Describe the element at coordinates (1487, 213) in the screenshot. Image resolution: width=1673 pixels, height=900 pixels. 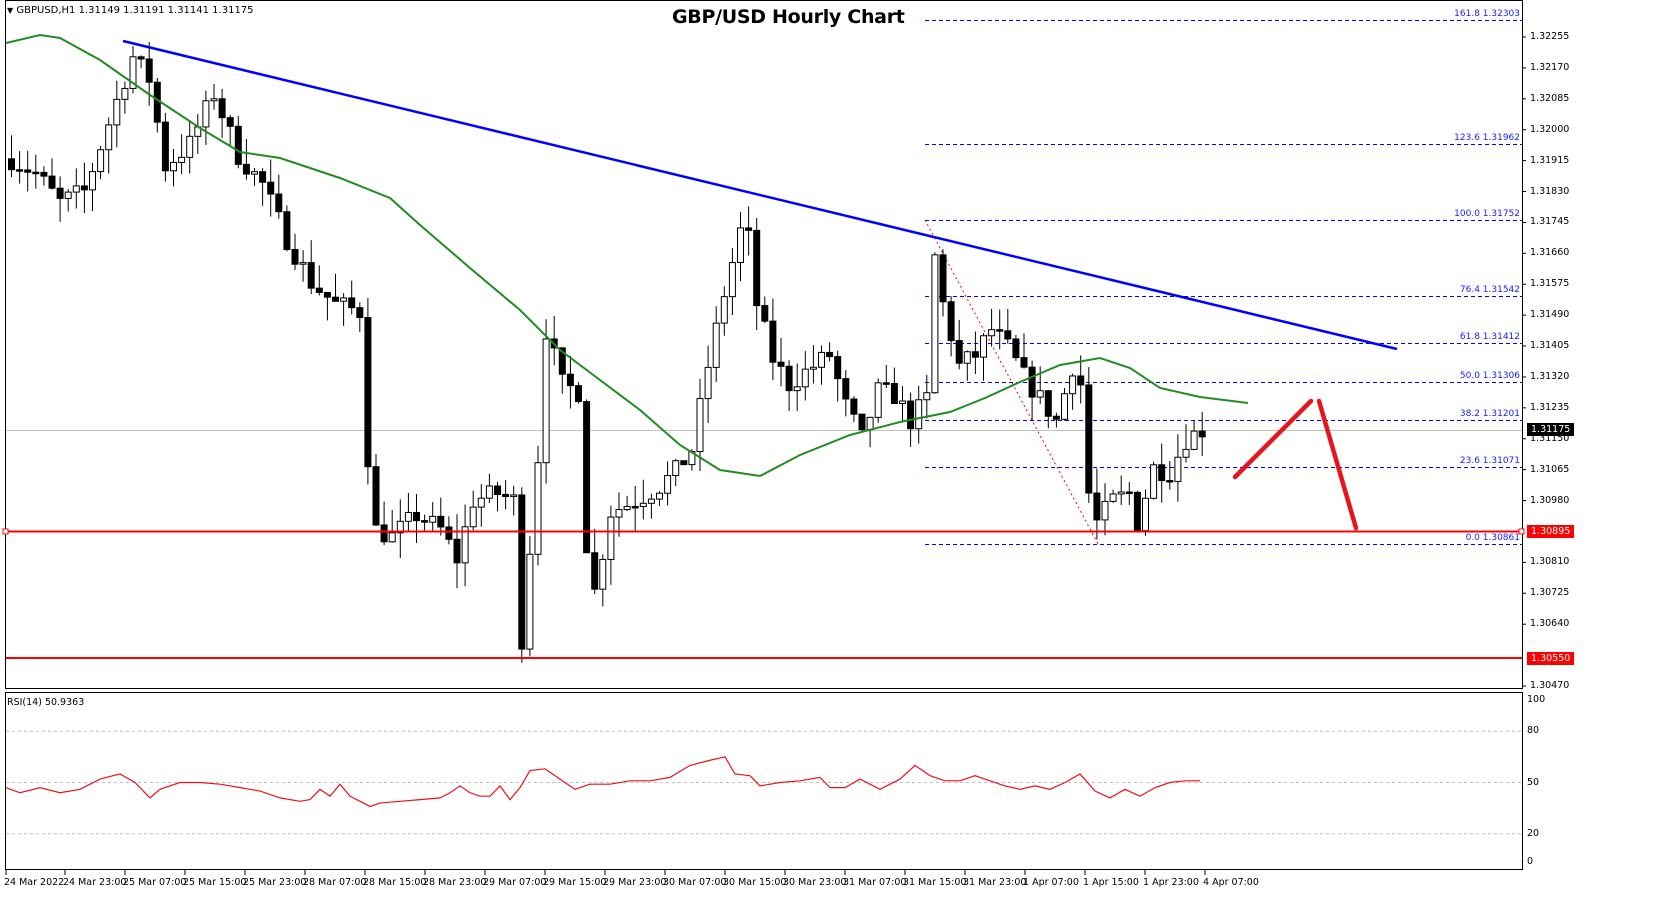
I see `fibonacci-level-label: 100.0 1.31752` at that location.